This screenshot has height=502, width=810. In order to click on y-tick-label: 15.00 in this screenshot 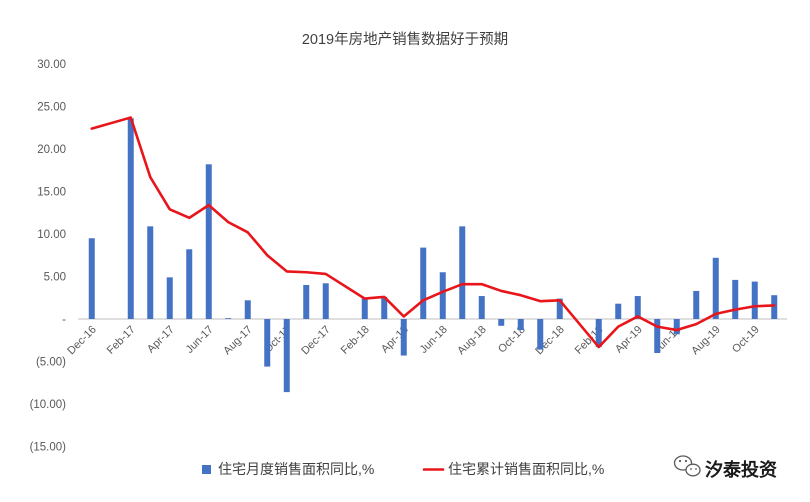, I will do `click(51, 193)`.